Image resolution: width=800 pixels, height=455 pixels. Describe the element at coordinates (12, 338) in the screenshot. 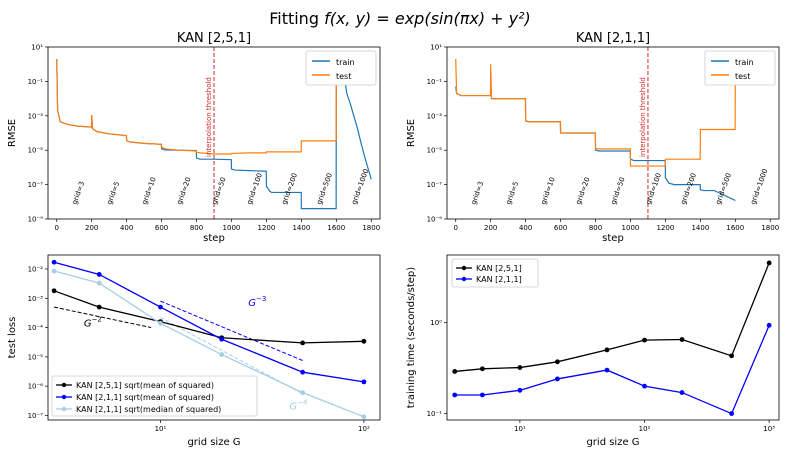

I see `y-axis-label: test loss` at that location.